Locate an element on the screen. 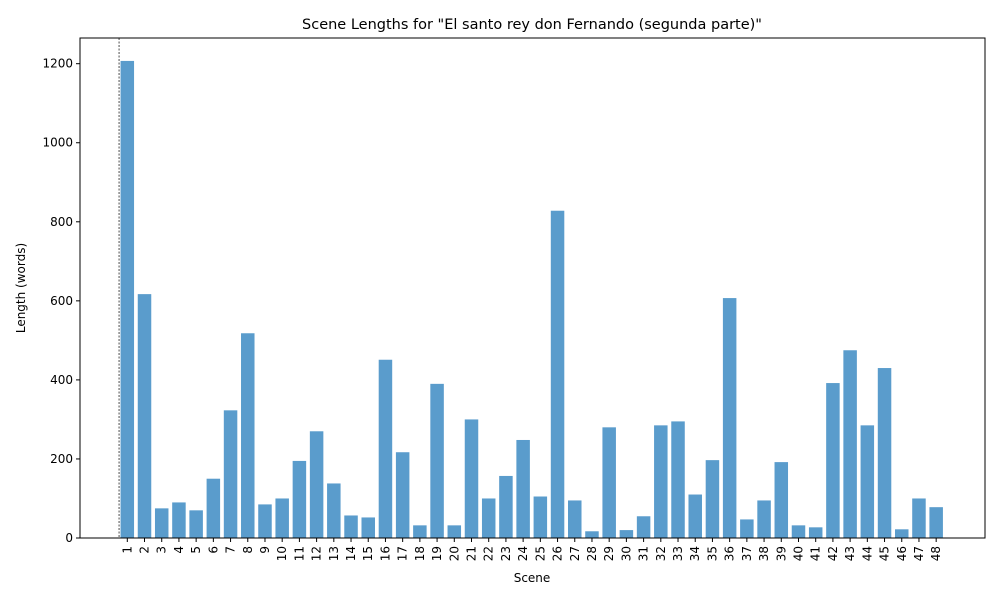 Image resolution: width=1000 pixels, height=600 pixels. x-tick-label-41: 41 is located at coordinates (816, 553).